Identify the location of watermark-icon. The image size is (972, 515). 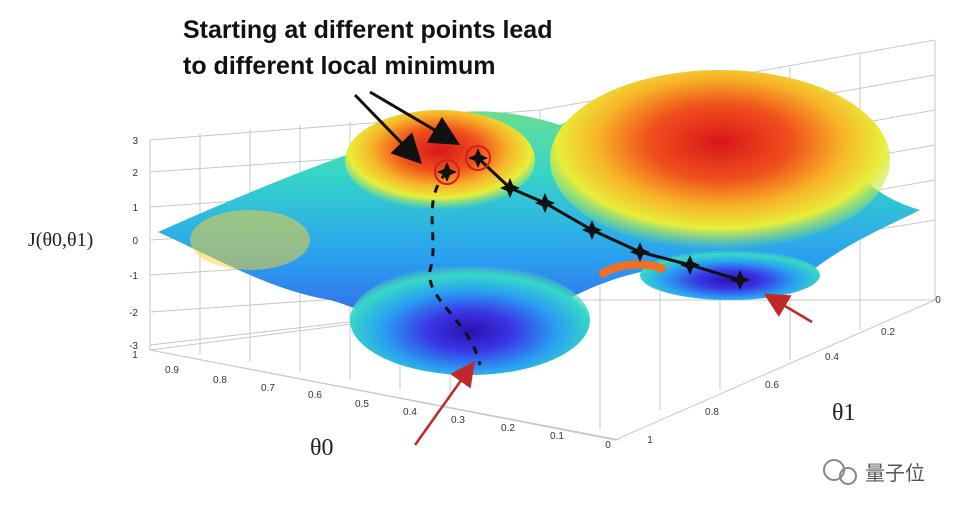
(840, 472).